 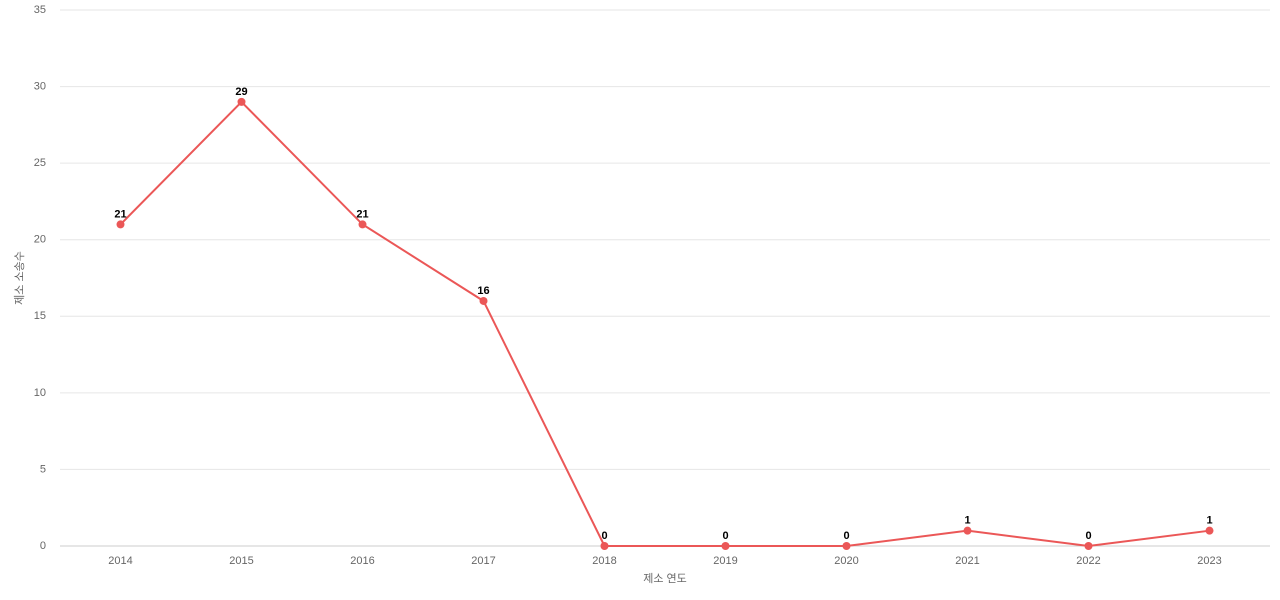 What do you see at coordinates (40, 163) in the screenshot?
I see `y-tick-label: 25` at bounding box center [40, 163].